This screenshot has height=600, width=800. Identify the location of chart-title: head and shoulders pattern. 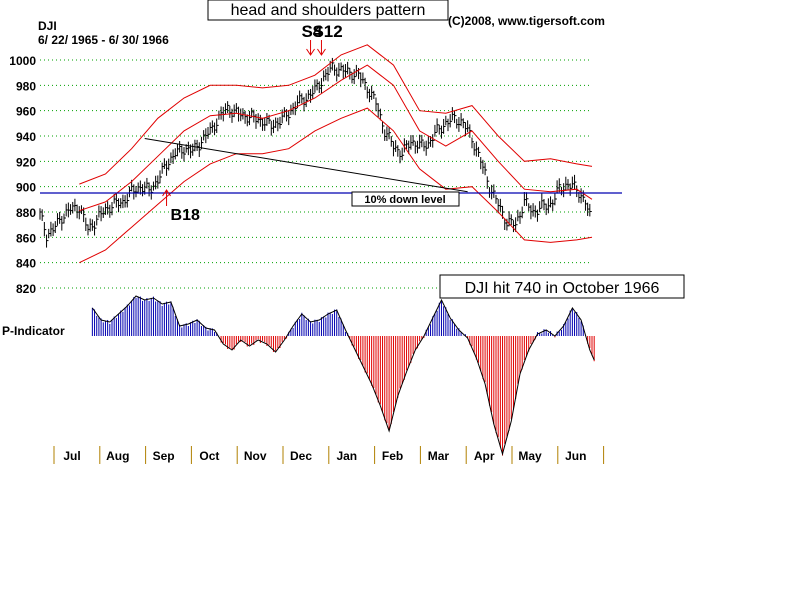
(328, 10).